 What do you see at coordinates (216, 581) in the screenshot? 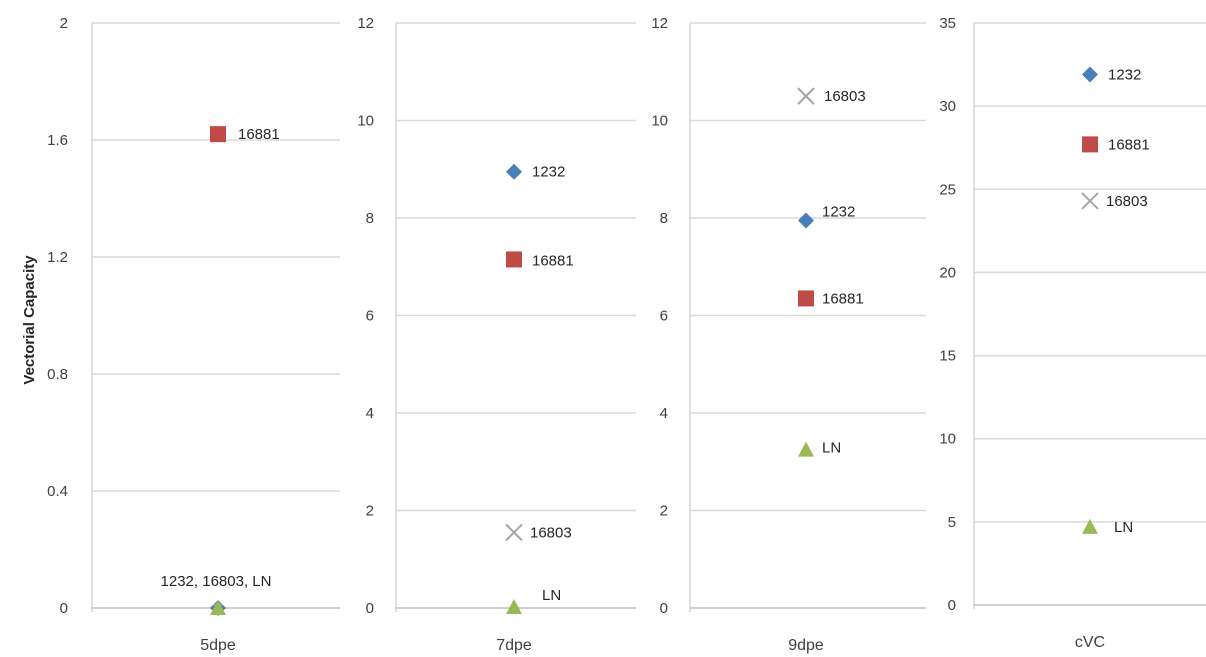
I see `data-label: 1232, 16803, LN` at bounding box center [216, 581].